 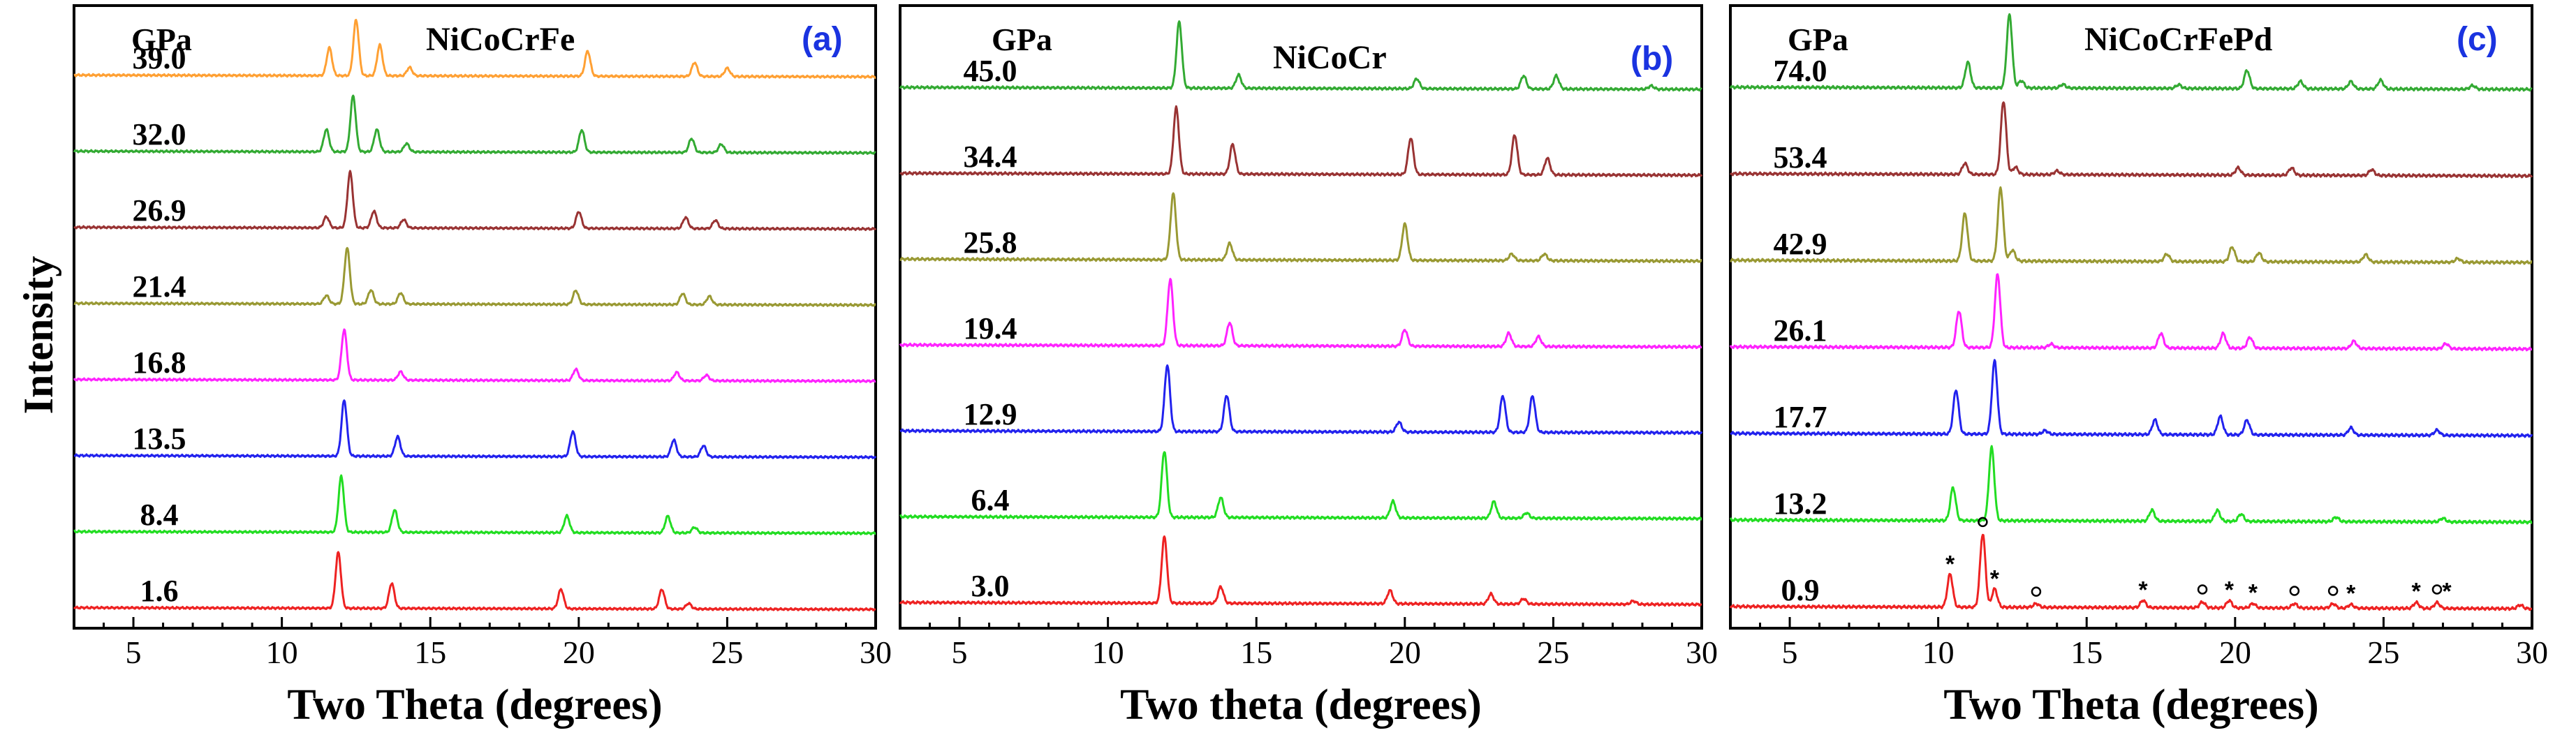 What do you see at coordinates (1818, 39) in the screenshot?
I see `panel-c-pressure-header: GPa` at bounding box center [1818, 39].